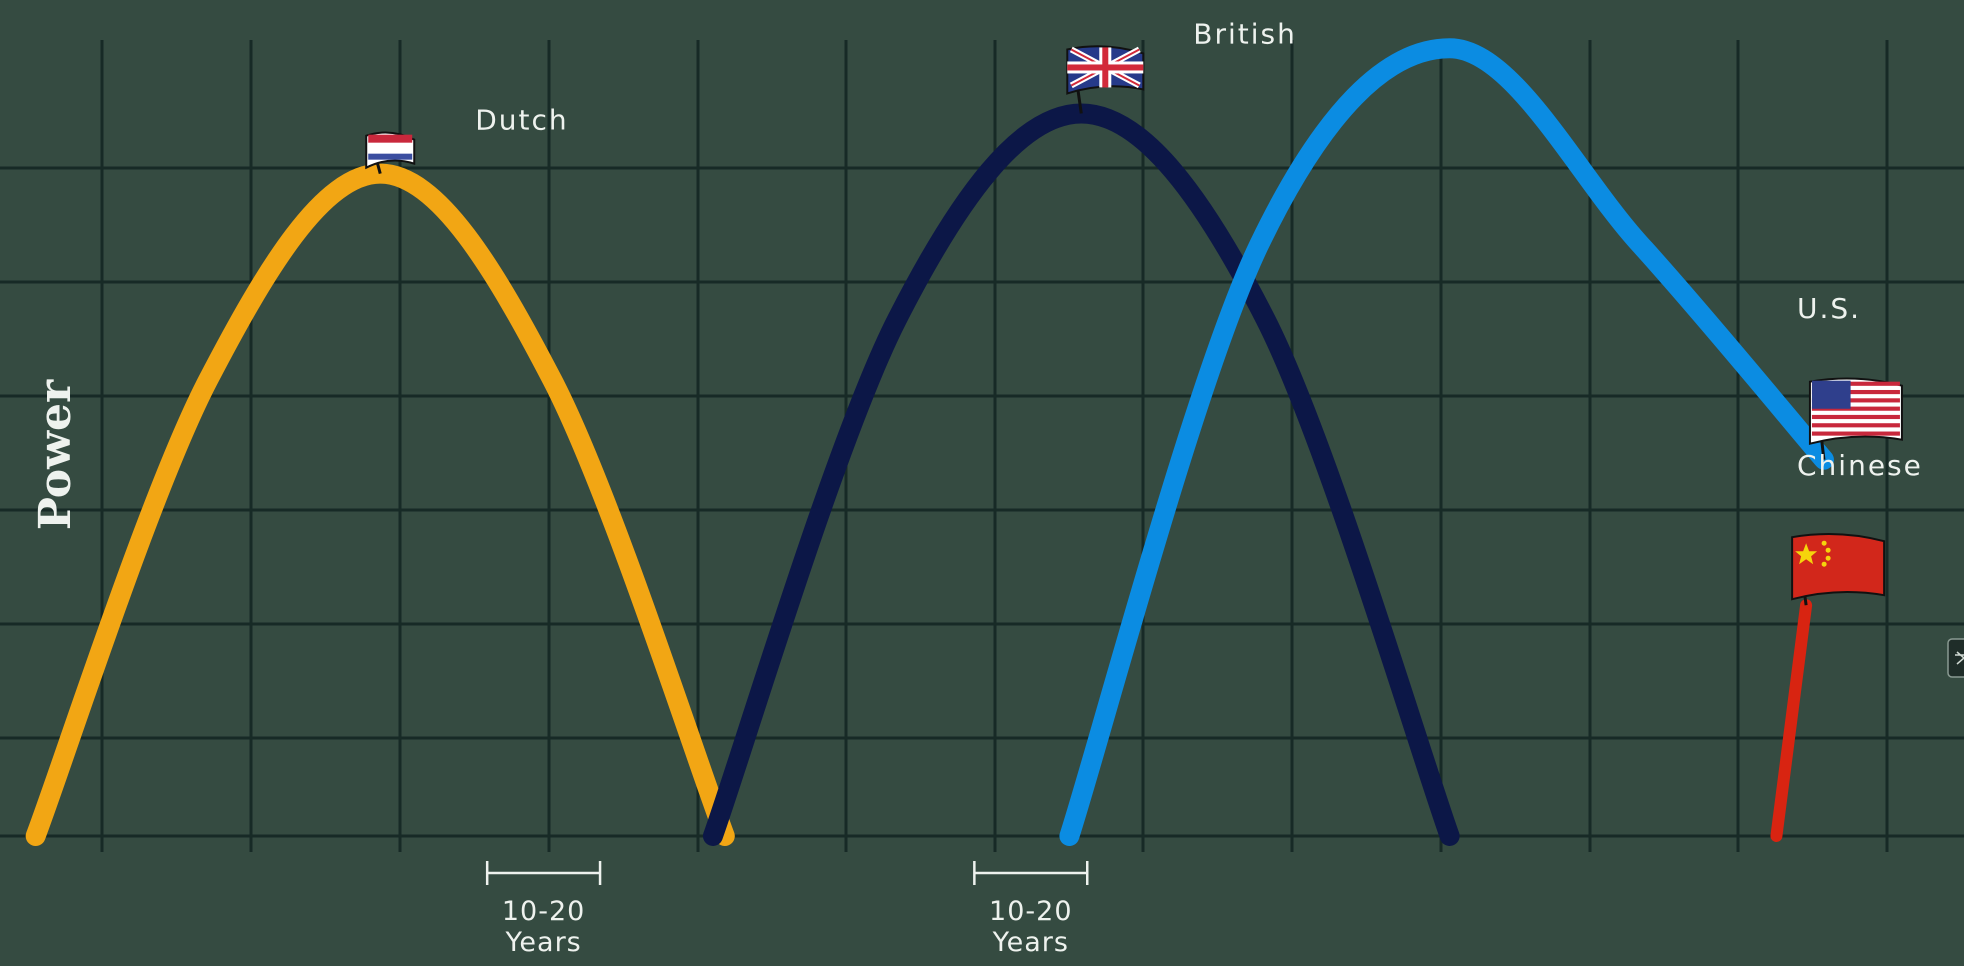 The image size is (1964, 966). Describe the element at coordinates (390, 153) in the screenshot. I see `netherlands-flag-icon` at that location.